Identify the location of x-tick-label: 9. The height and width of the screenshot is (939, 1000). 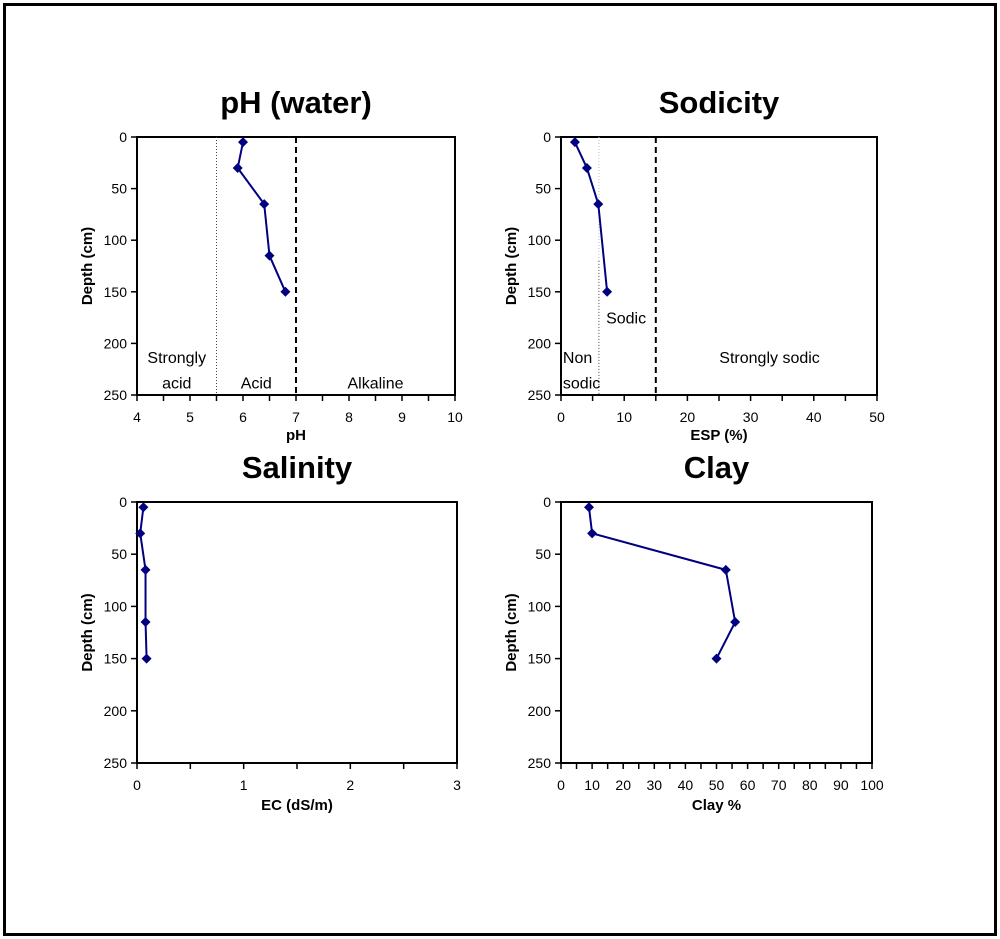
(402, 417).